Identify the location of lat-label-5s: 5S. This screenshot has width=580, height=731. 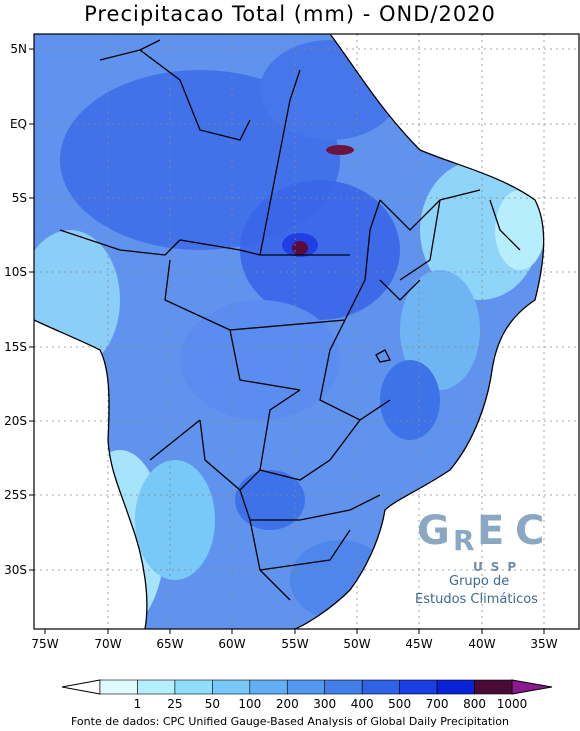
(19, 198).